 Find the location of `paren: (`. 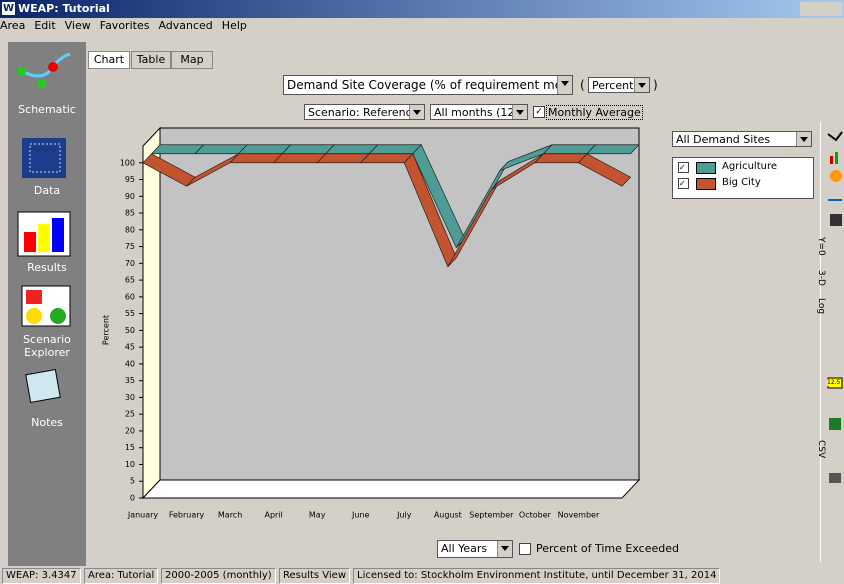

paren: ( is located at coordinates (582, 85).